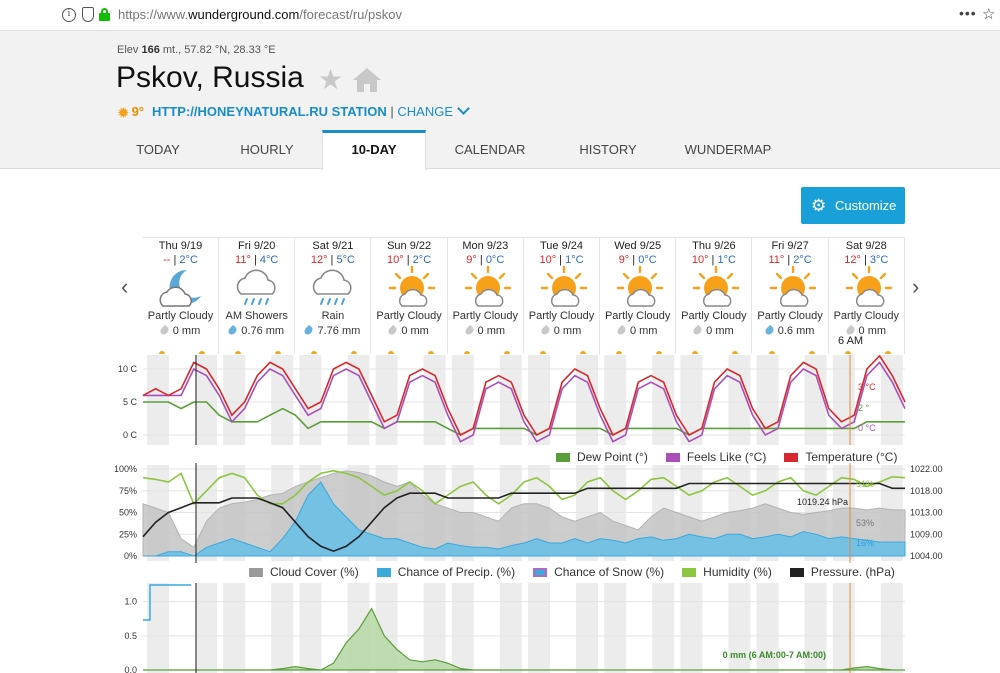  What do you see at coordinates (158, 149) in the screenshot?
I see `tab-today: TODAY` at bounding box center [158, 149].